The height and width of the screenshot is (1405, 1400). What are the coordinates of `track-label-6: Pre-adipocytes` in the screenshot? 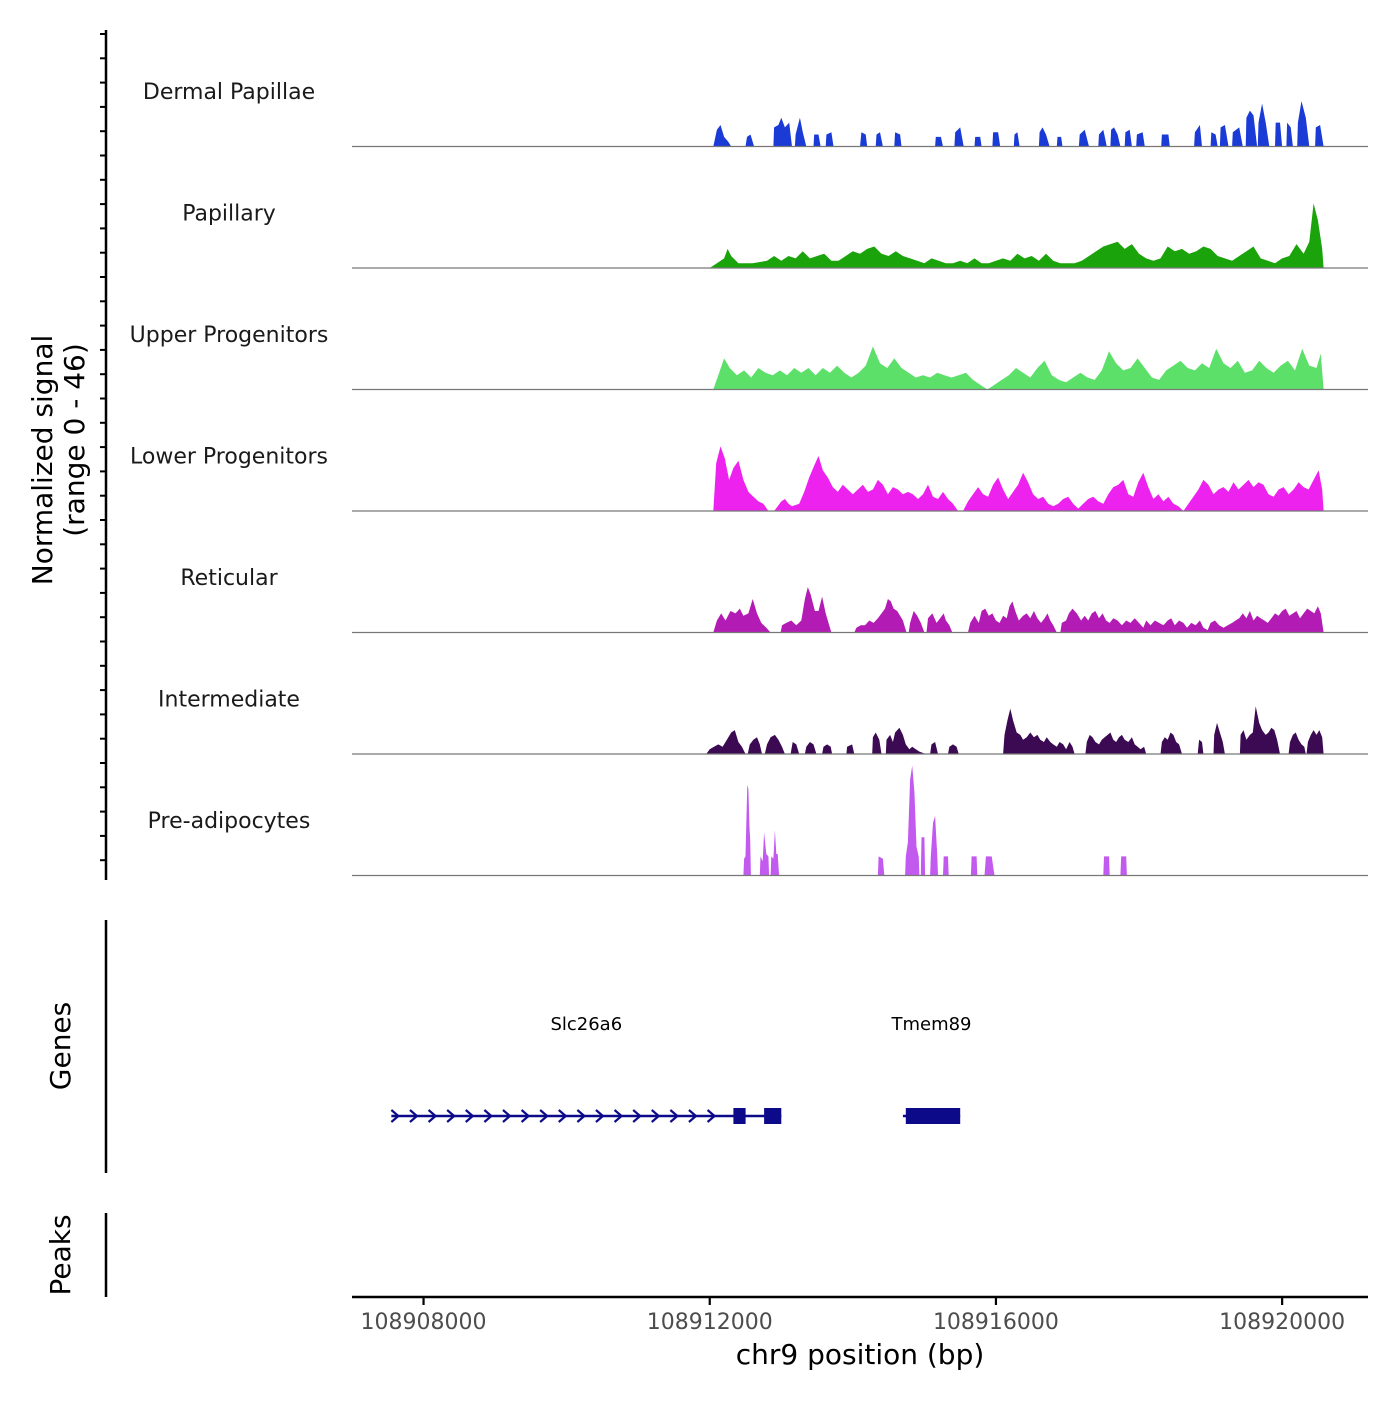 It's located at (229, 821).